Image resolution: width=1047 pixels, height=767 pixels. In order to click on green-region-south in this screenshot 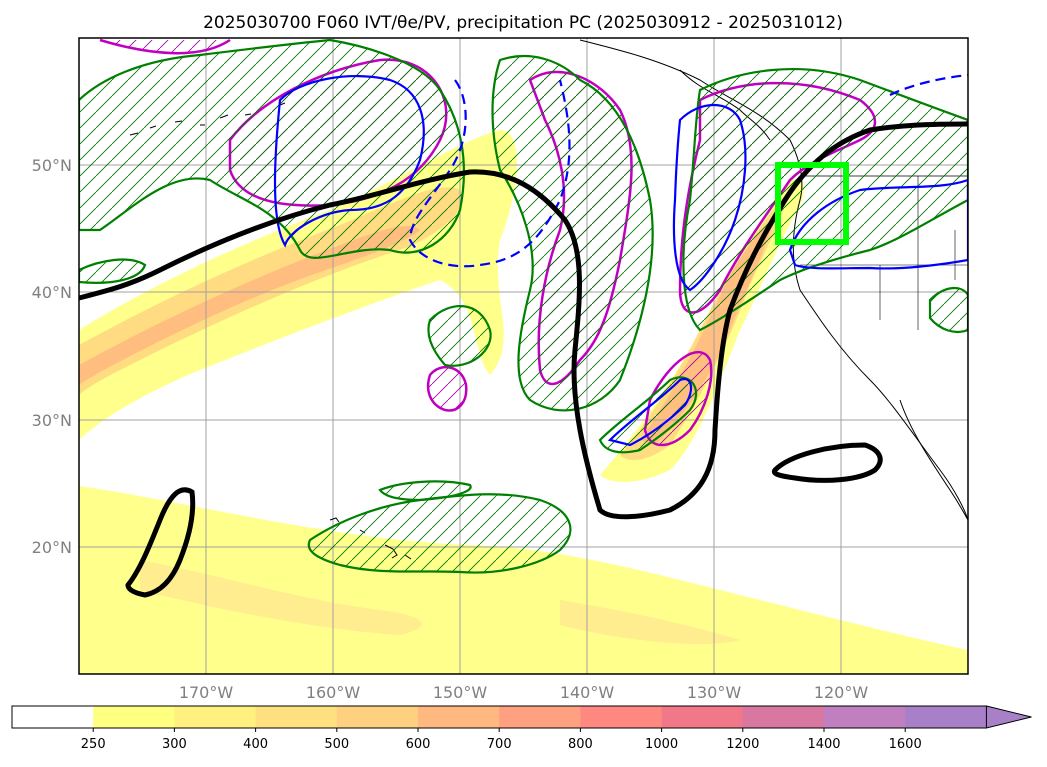, I will do `click(648, 415)`.